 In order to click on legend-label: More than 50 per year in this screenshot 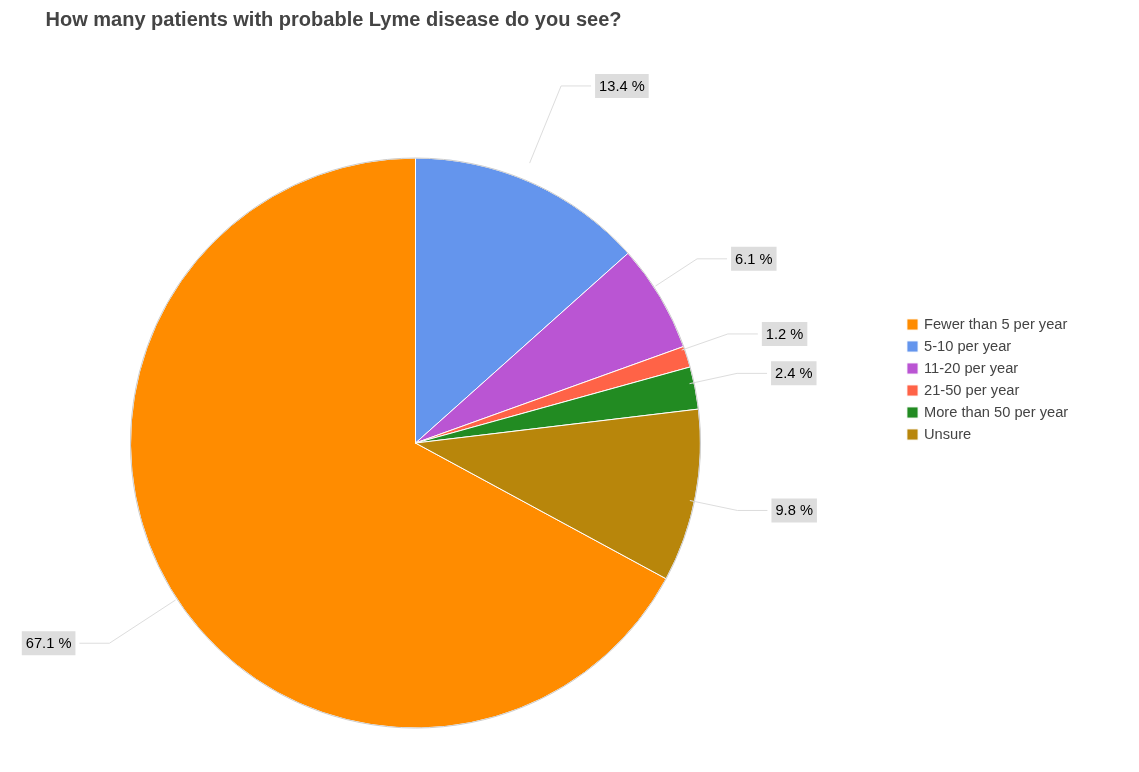, I will do `click(996, 412)`.